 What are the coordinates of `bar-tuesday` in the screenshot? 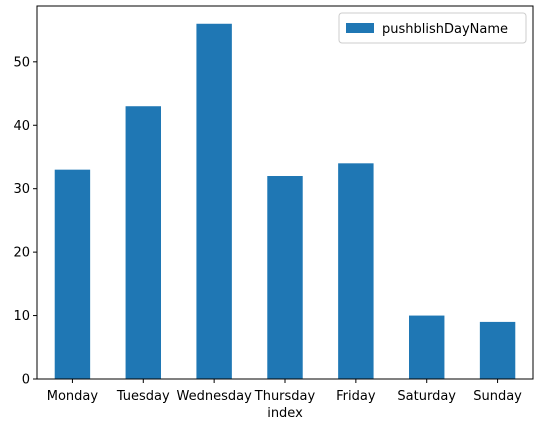 It's located at (143, 242).